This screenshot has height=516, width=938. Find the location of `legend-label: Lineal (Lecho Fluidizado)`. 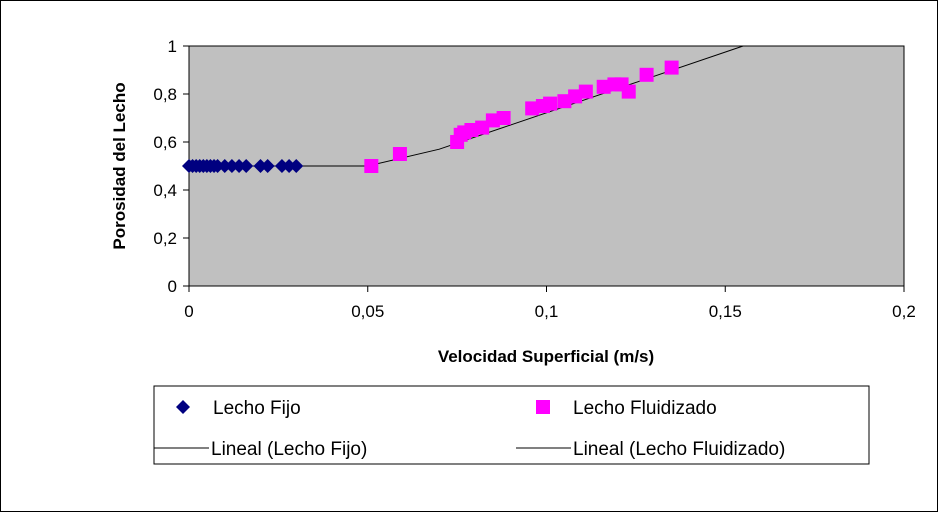

legend-label: Lineal (Lecho Fluidizado) is located at coordinates (679, 449).